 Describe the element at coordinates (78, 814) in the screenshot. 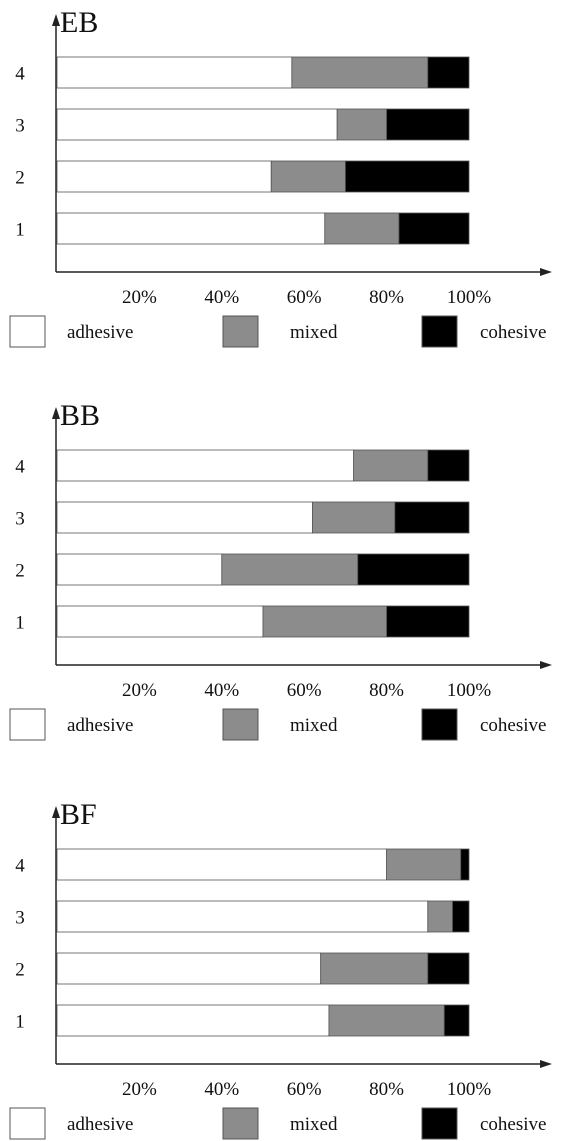

I see `chart-title: BF` at that location.